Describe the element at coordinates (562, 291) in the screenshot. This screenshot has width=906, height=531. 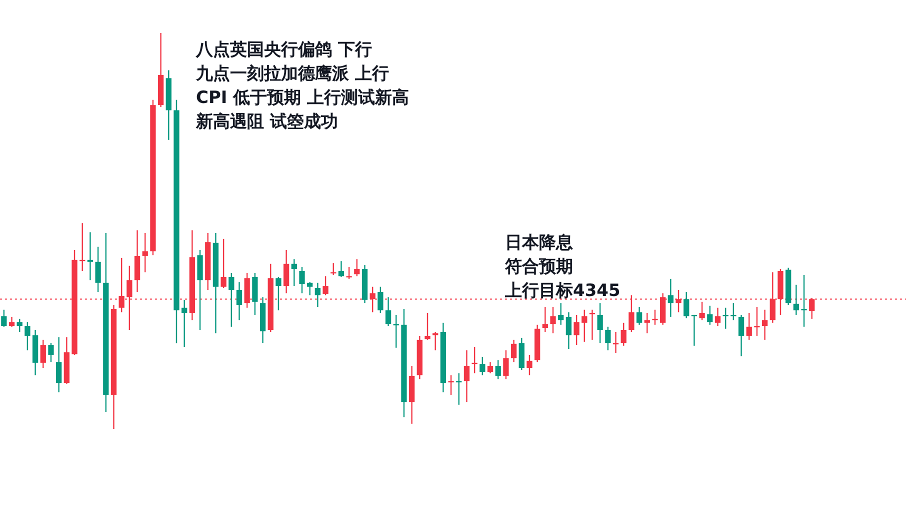
I see `annotation: 上行目标4345` at that location.